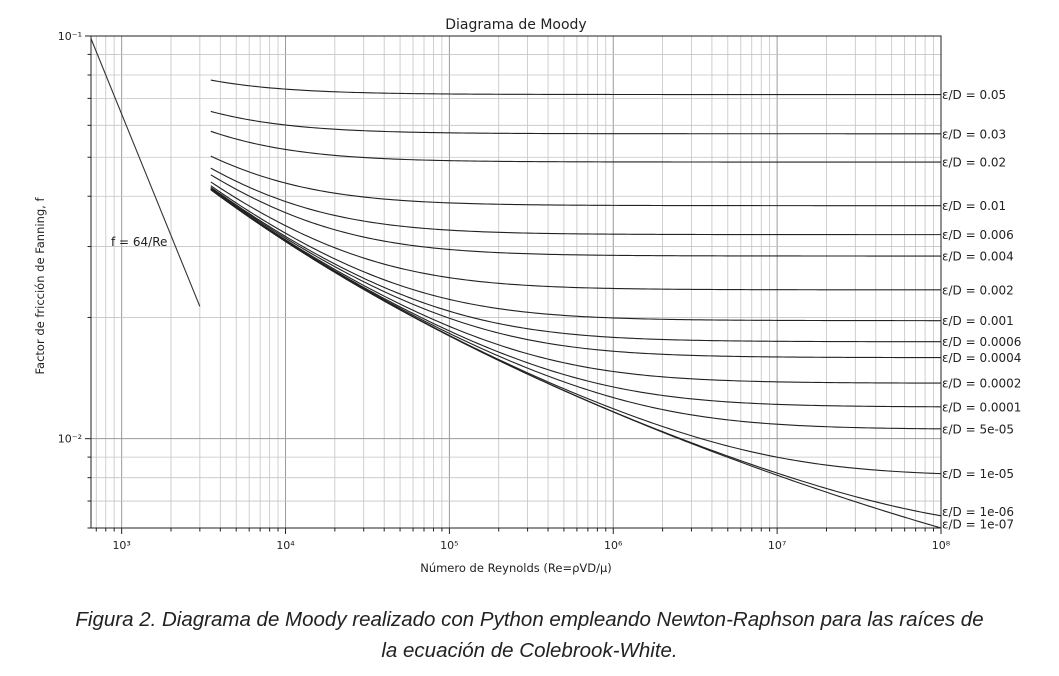 The width and height of the screenshot is (1059, 676). What do you see at coordinates (978, 321) in the screenshot?
I see `series-label: ε/D = 0.001` at bounding box center [978, 321].